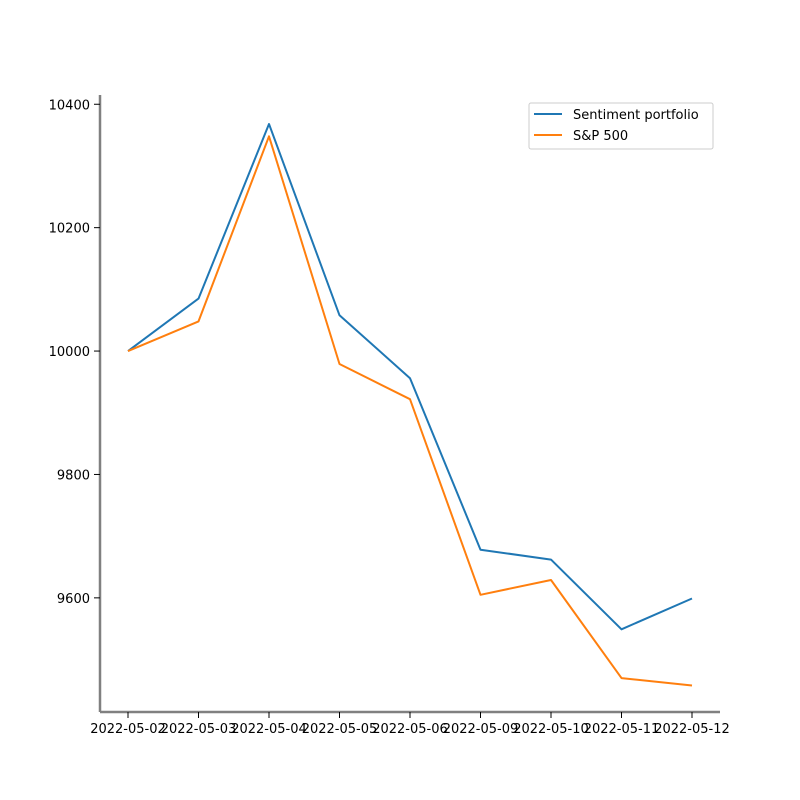 Image resolution: width=800 pixels, height=800 pixels. Describe the element at coordinates (69, 229) in the screenshot. I see `y-tick-label: 10200` at that location.